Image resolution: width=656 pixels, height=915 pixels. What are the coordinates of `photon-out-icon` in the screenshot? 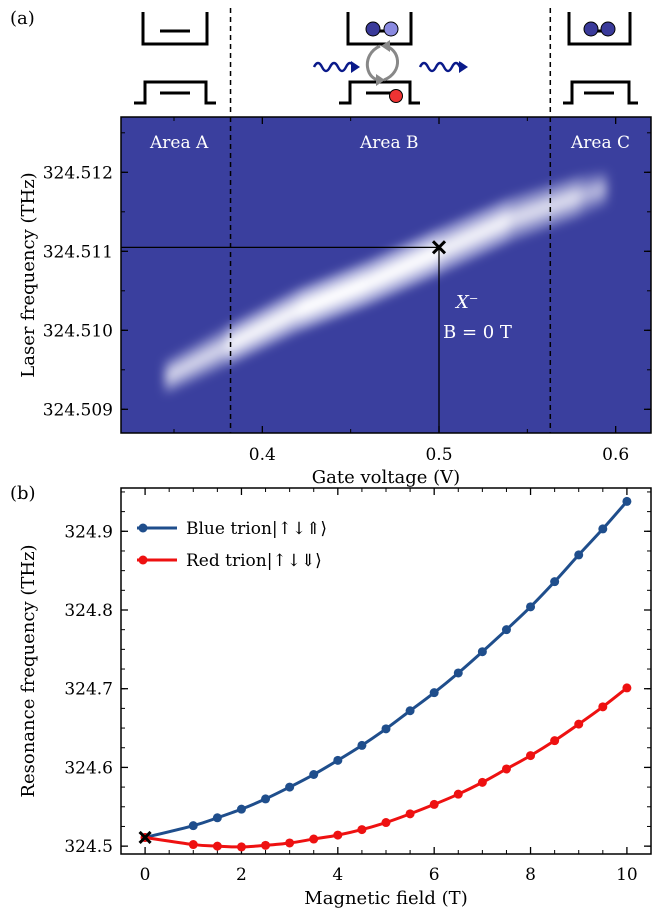 It's located at (440, 67).